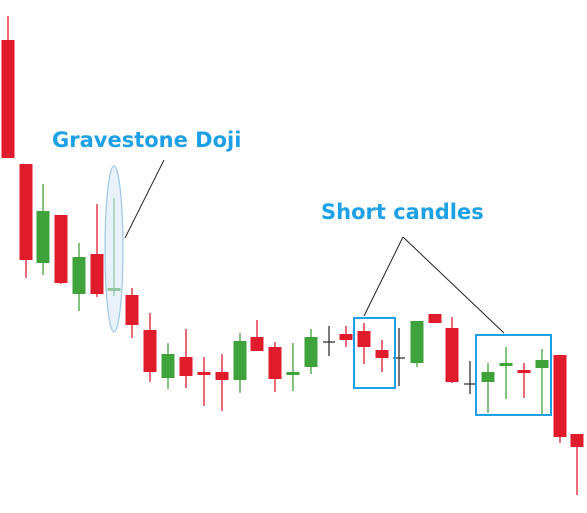 Image resolution: width=587 pixels, height=513 pixels. Describe the element at coordinates (374, 353) in the screenshot. I see `short-candles-box-left` at that location.